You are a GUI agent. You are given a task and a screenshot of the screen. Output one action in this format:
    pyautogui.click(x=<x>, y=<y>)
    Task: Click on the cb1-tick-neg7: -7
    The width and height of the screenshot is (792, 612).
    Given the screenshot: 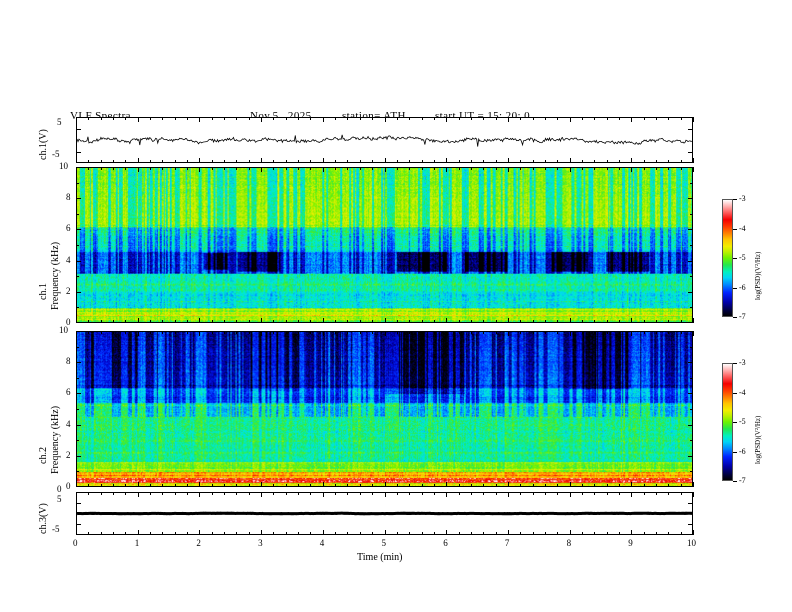 What is the action you would take?
    pyautogui.click(x=742, y=316)
    